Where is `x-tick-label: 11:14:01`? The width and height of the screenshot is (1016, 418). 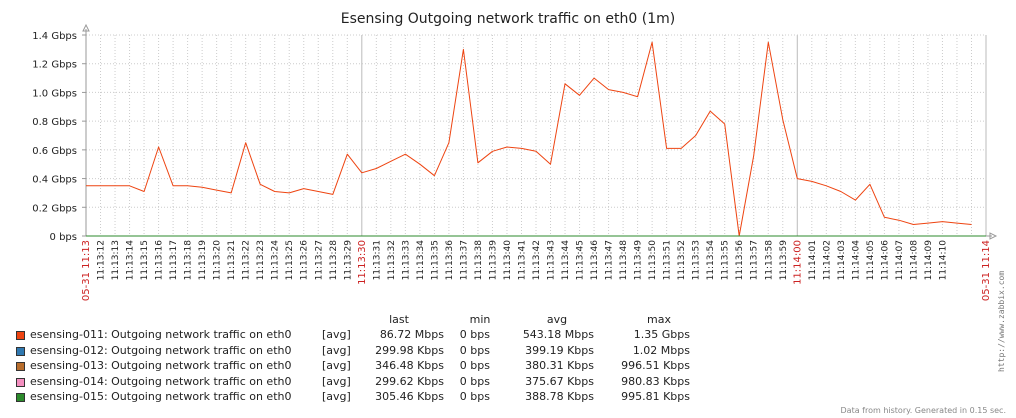 x-tick-label: 11:14:01 is located at coordinates (813, 260).